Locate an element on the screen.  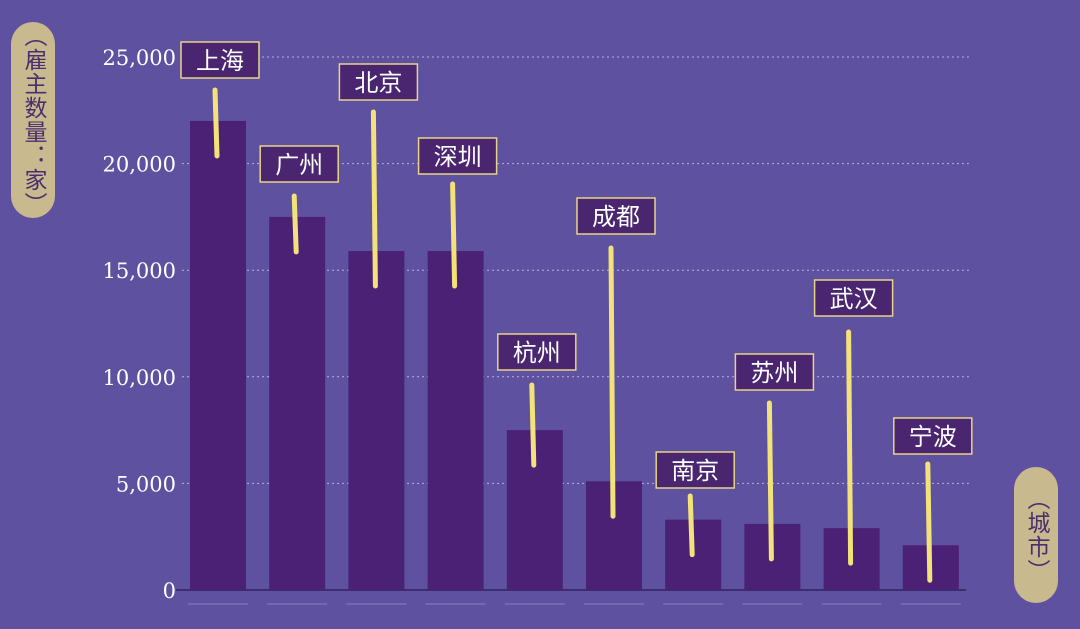
y-axis-ticks: 0 5,000 10,000 15,000 20,000 25,000 is located at coordinates (139, 324).